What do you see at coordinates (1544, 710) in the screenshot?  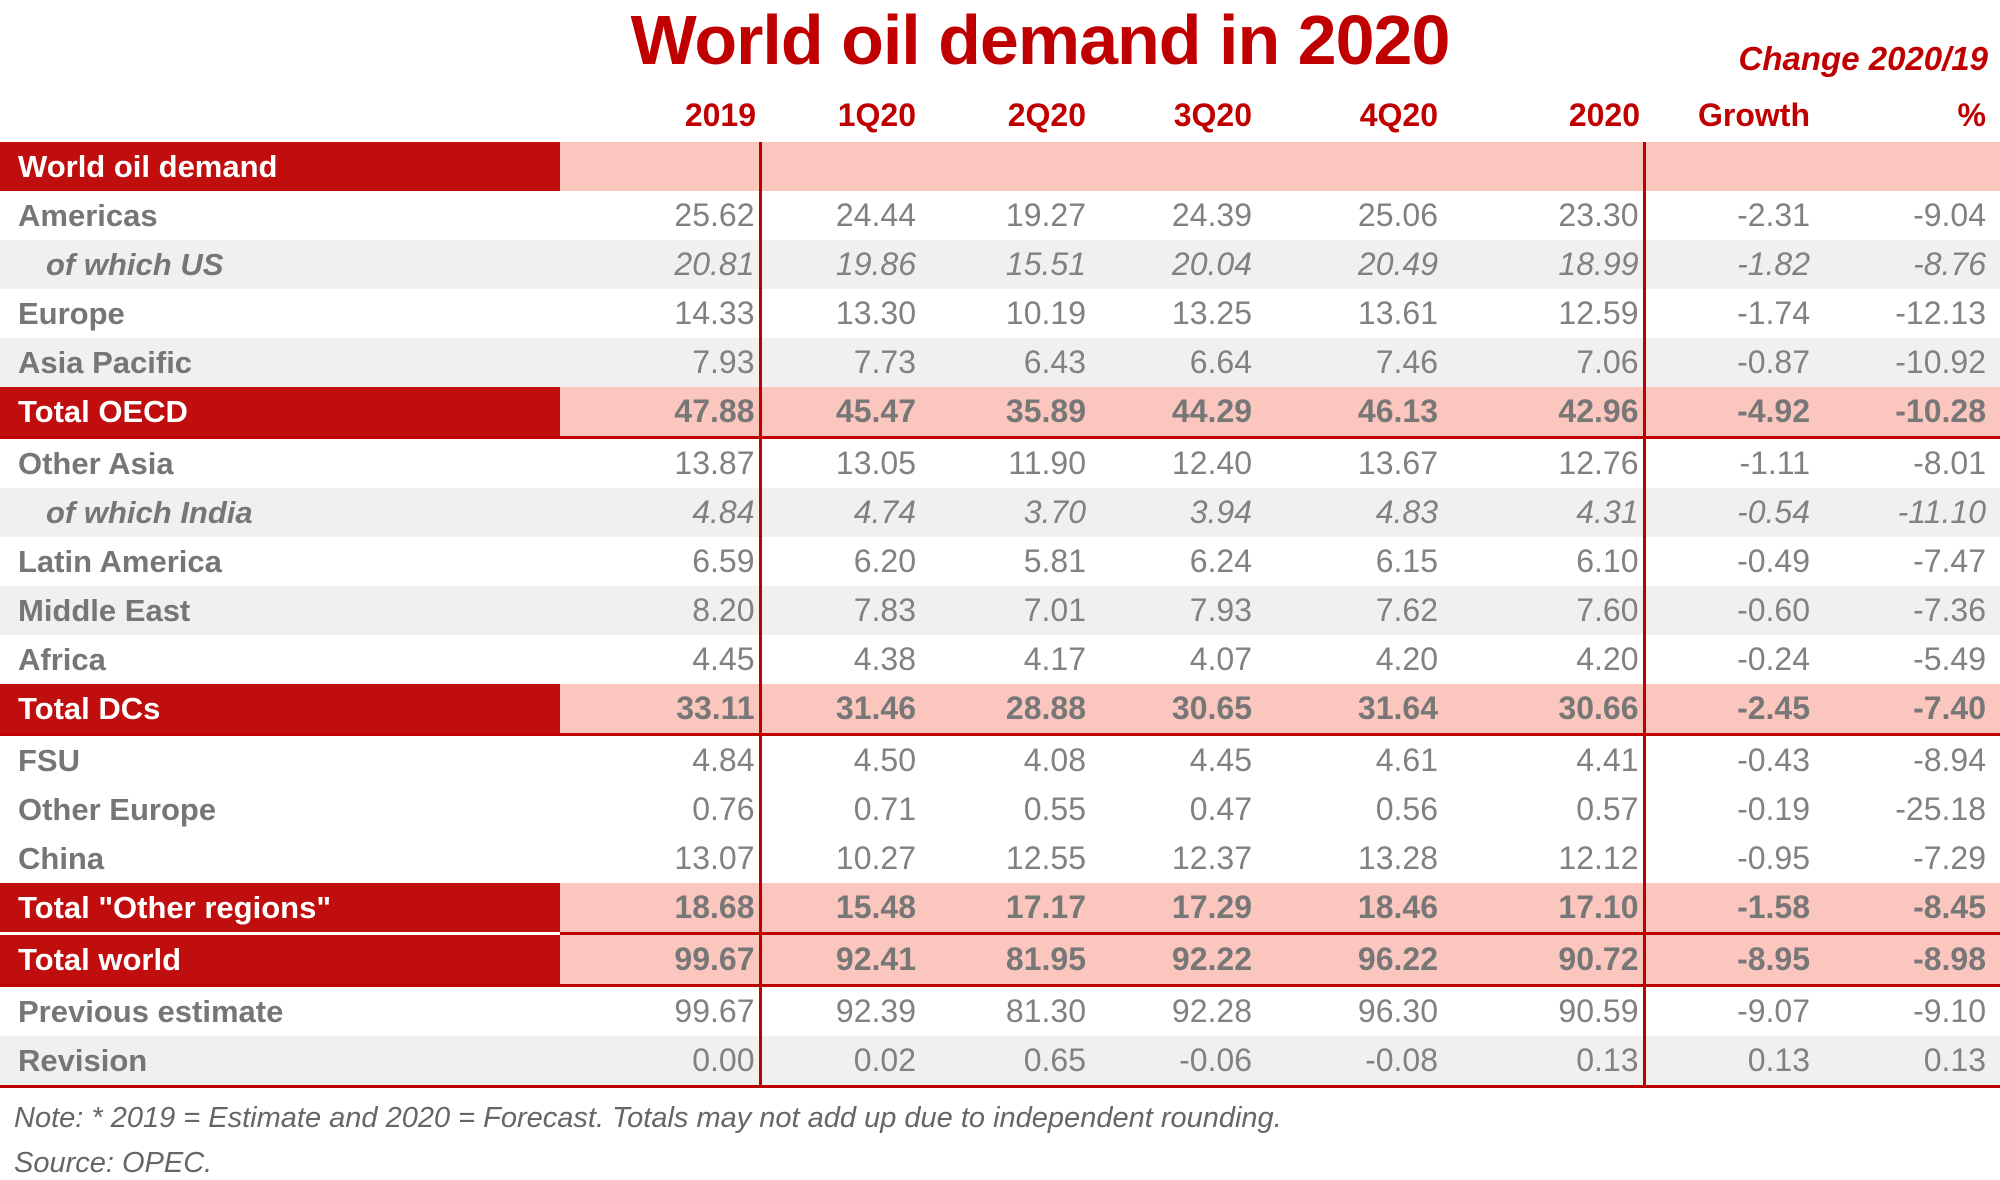 I see `cell-value: 30.66` at bounding box center [1544, 710].